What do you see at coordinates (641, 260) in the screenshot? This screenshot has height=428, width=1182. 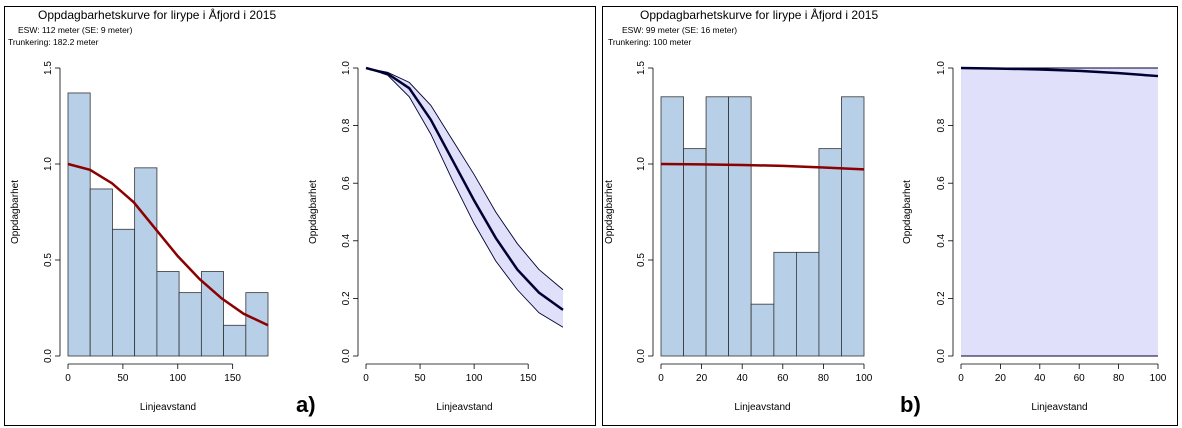 I see `p2-y-tick-label: 0.5` at bounding box center [641, 260].